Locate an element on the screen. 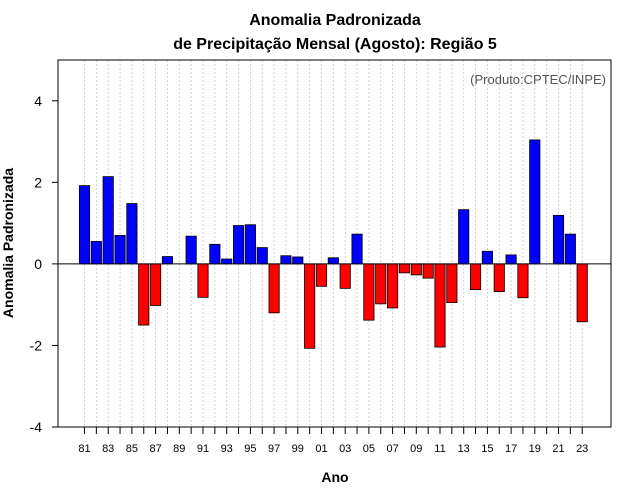  x-tick-label: 07 is located at coordinates (392, 449).